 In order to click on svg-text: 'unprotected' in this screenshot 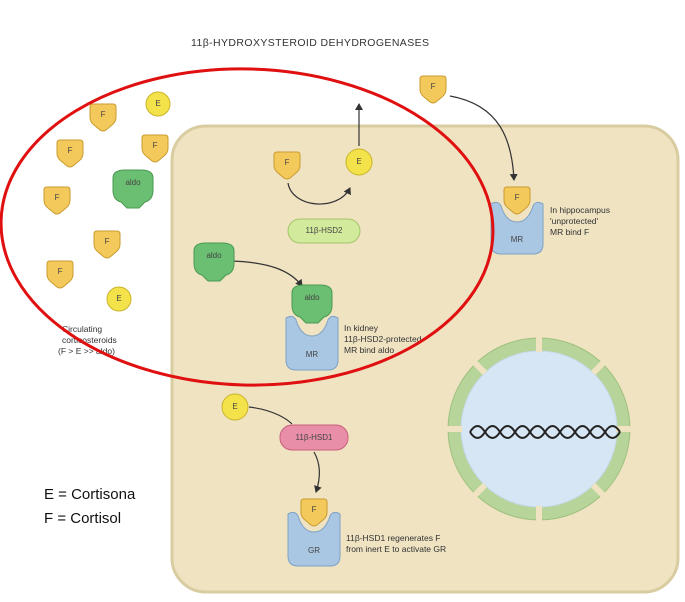, I will do `click(574, 221)`.